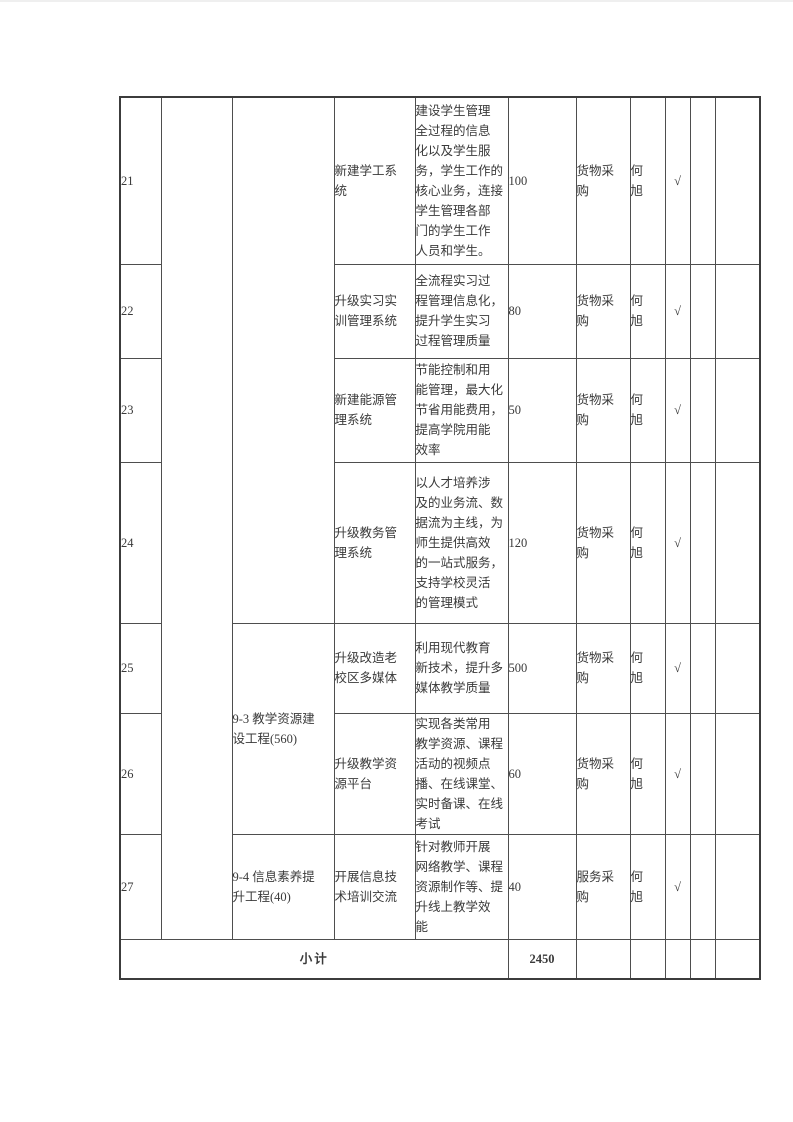 The image size is (793, 1122). I want to click on row-number-cell: 24, so click(140, 542).